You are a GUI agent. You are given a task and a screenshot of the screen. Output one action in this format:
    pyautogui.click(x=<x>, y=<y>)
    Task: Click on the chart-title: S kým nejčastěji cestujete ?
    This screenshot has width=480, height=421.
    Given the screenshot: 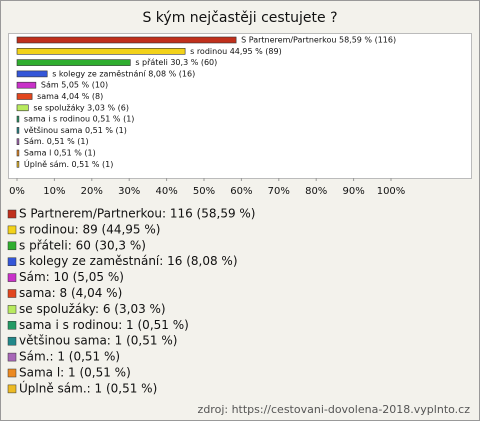 What is the action you would take?
    pyautogui.click(x=239, y=18)
    